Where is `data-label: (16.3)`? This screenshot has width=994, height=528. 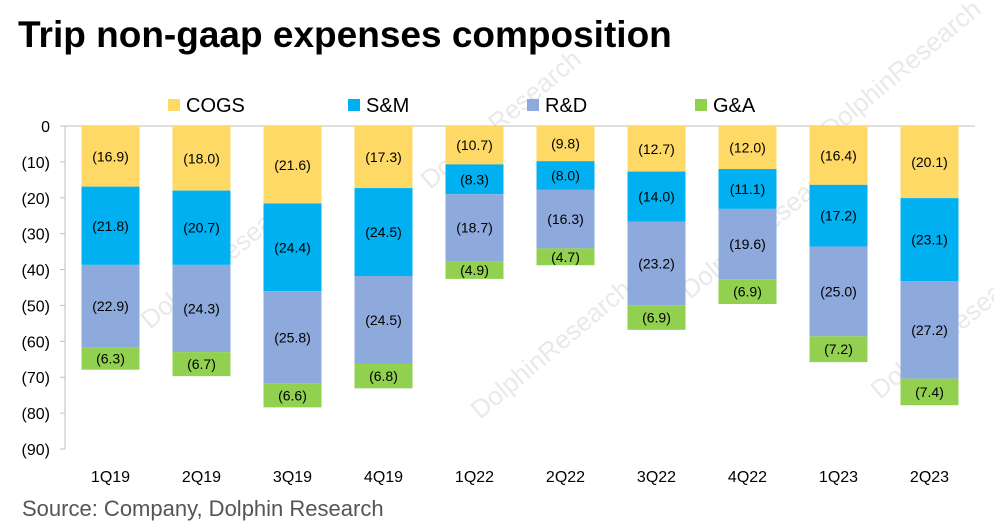 data-label: (16.3) is located at coordinates (565, 219).